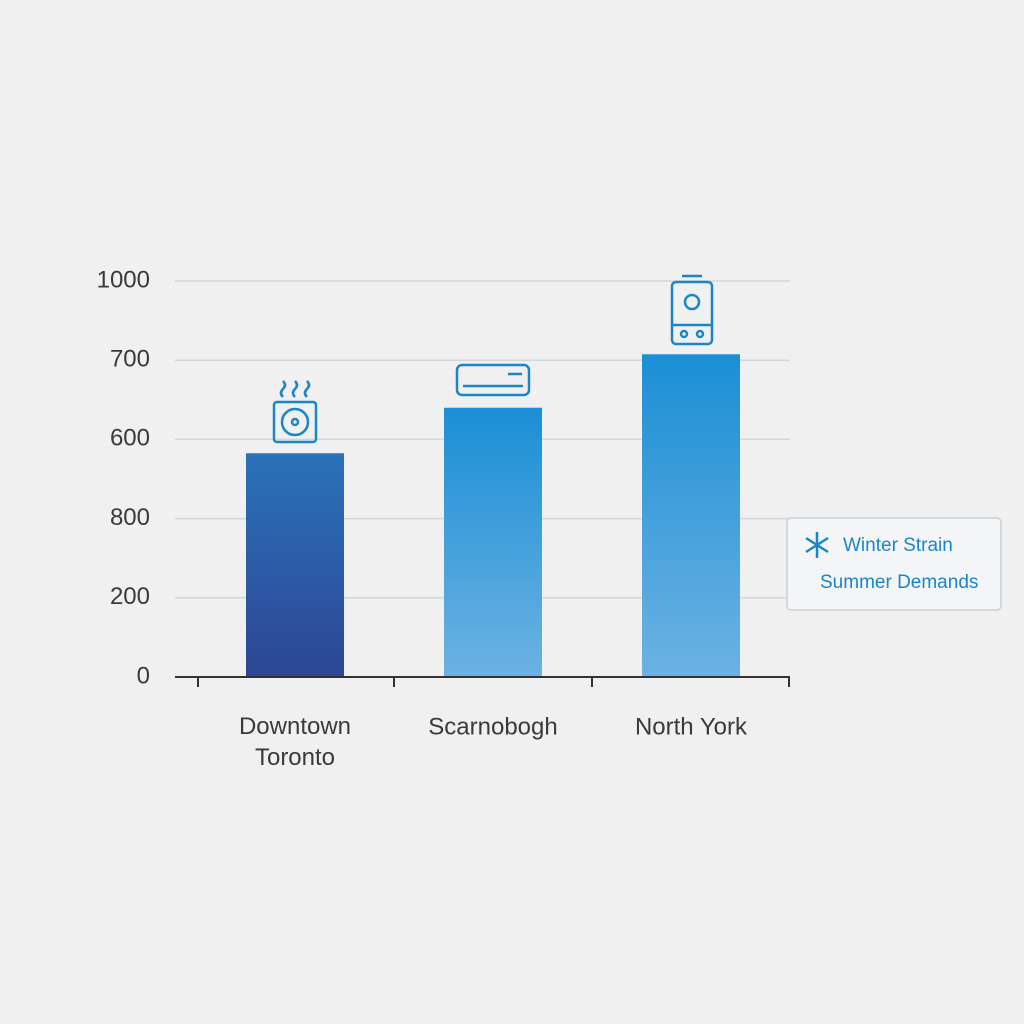 The width and height of the screenshot is (1024, 1024). Describe the element at coordinates (143, 675) in the screenshot. I see `y-tick-label: 0` at that location.